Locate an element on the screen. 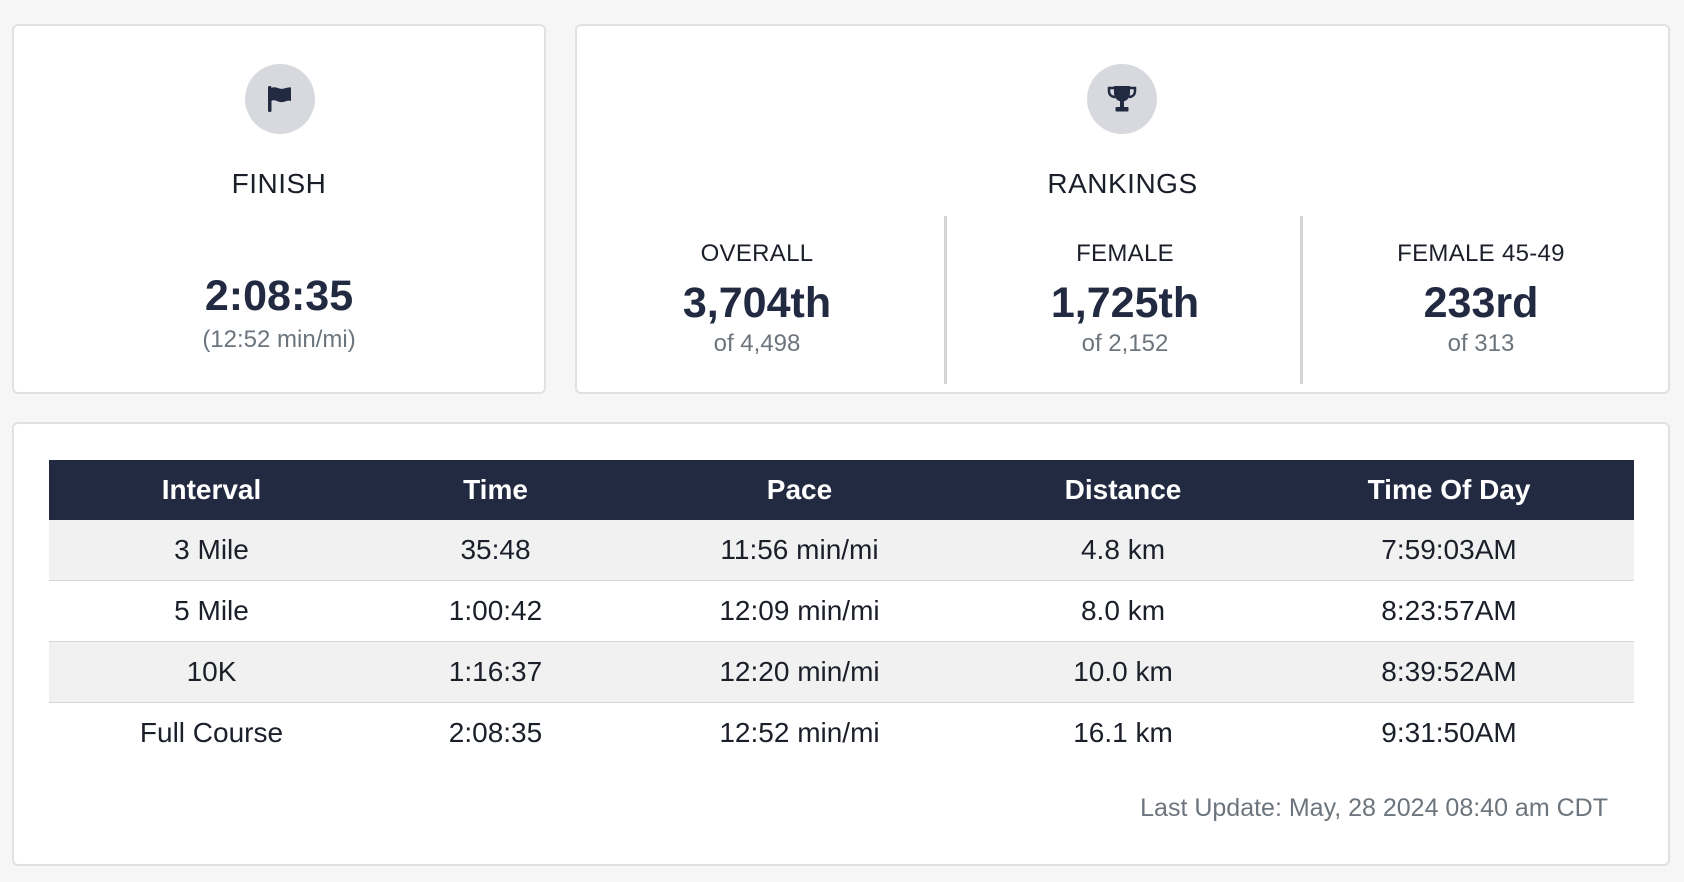  cell-interval: 5 Mile is located at coordinates (211, 611).